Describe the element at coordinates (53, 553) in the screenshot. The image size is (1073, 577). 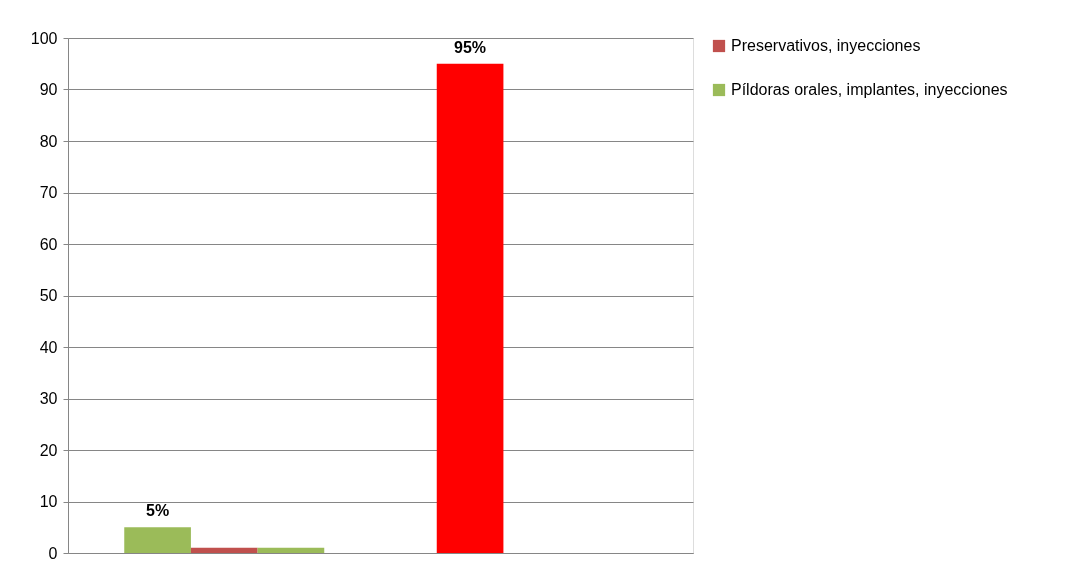
I see `y-tick-label: 0` at that location.